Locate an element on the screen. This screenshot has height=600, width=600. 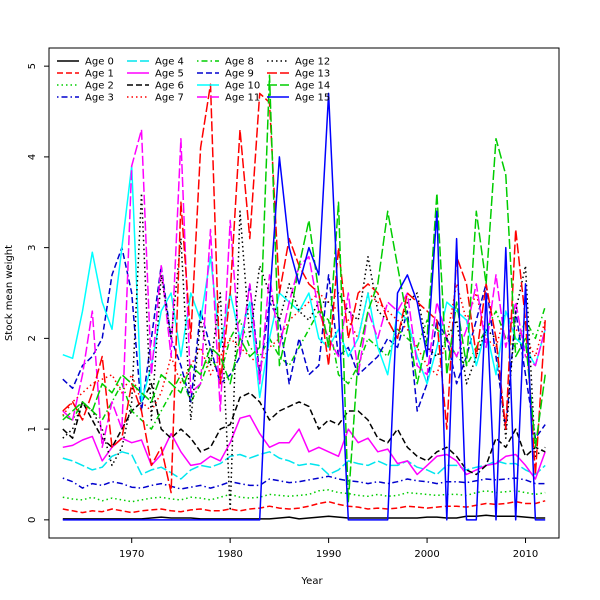
legend-label-age-14: Age 14 is located at coordinates (312, 86).